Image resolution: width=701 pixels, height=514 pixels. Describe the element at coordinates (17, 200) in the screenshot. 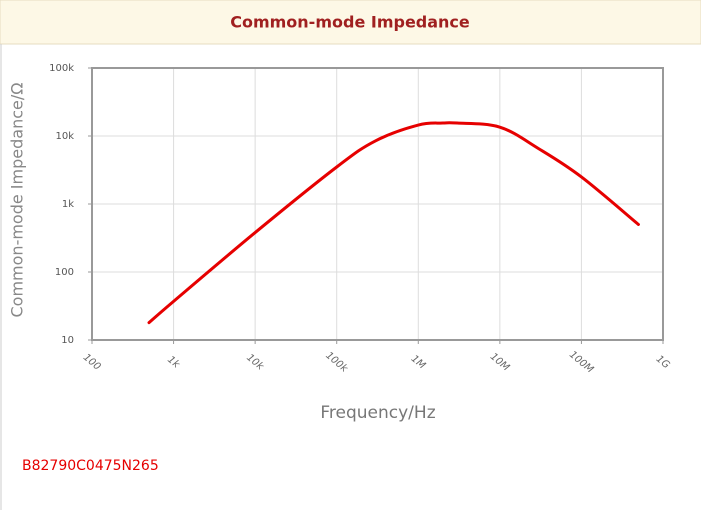

I see `y-axis-label: Common-mode Impedance/Ω` at that location.